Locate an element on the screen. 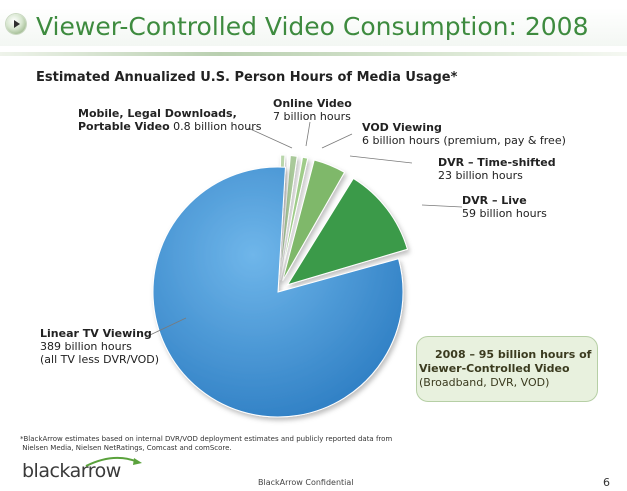  label-linear-title: Linear TV Viewing is located at coordinates (96, 333).